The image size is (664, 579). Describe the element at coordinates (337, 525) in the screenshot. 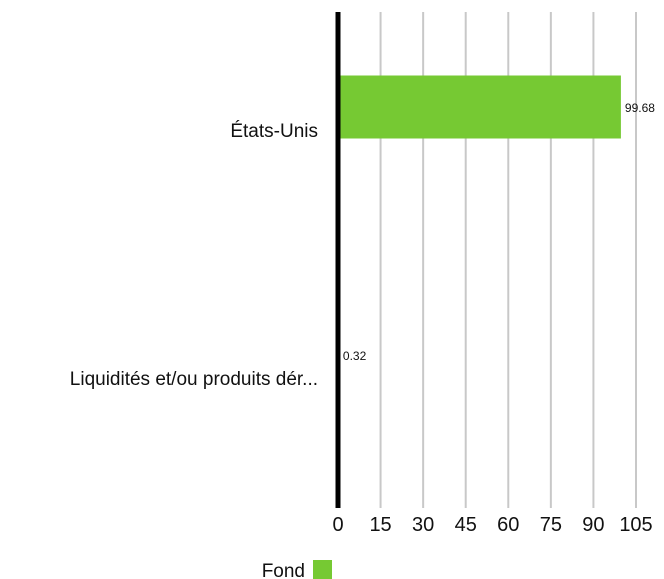

I see `x-tick-label: 0` at that location.